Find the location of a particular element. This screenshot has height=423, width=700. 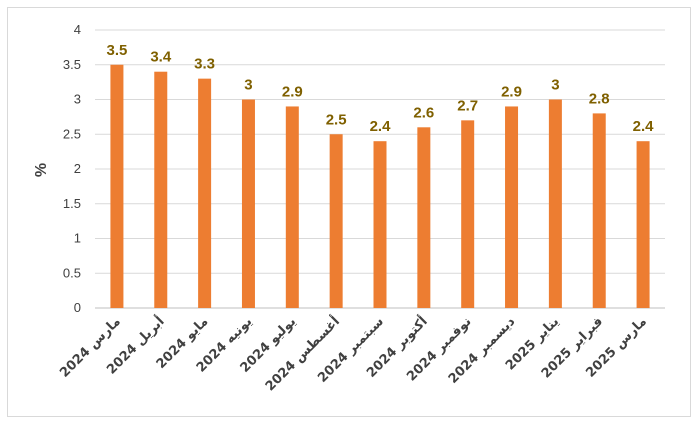

data-label: 3.4 is located at coordinates (161, 57).